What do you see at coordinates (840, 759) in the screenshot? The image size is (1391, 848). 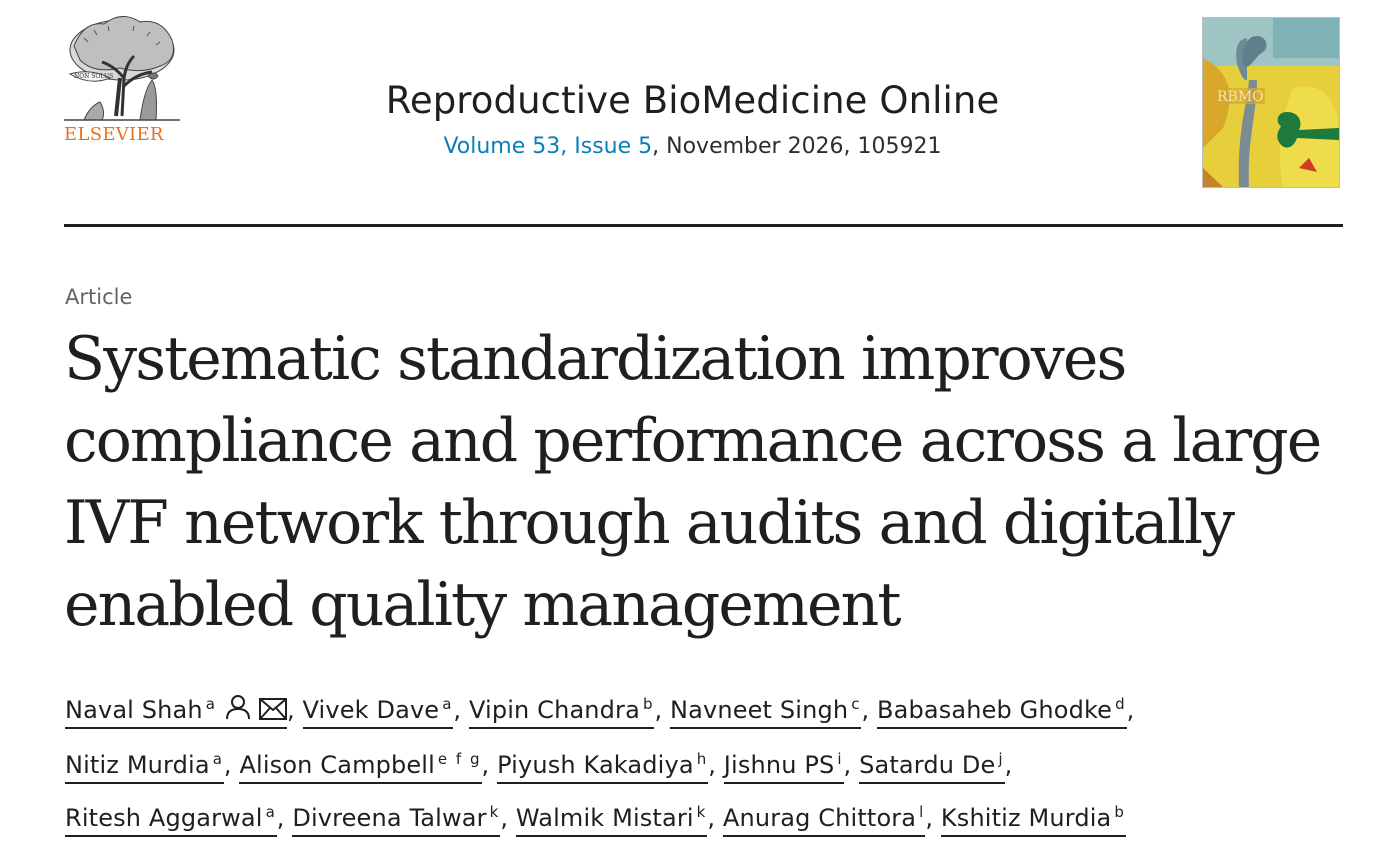 I see `author-affiliation: i` at bounding box center [840, 759].